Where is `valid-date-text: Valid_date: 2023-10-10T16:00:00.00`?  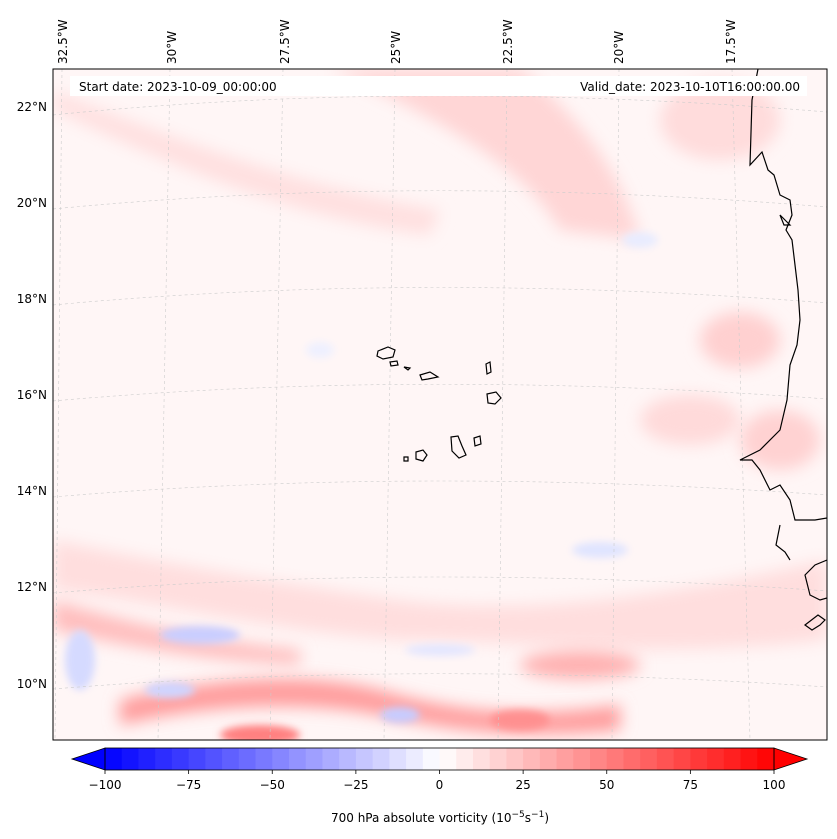
valid-date-text: Valid_date: 2023-10-10T16:00:00.00 is located at coordinates (690, 87).